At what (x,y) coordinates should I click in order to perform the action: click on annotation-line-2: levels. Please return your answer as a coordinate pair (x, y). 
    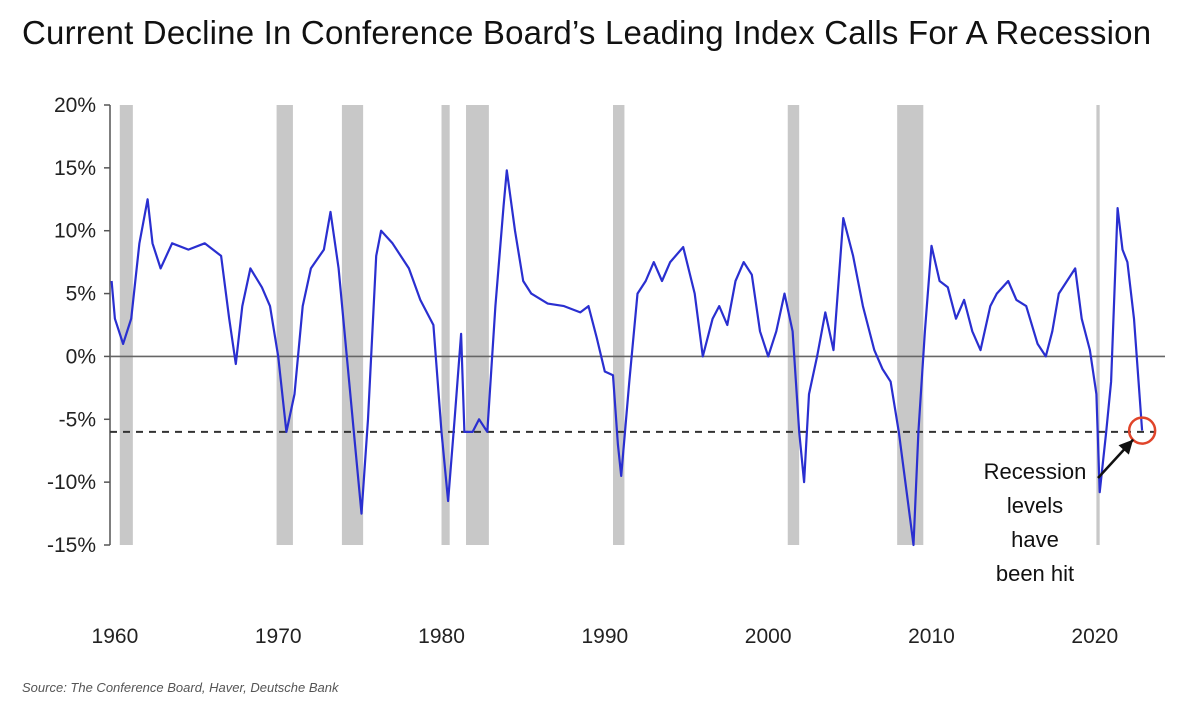
    Looking at the image, I should click on (1035, 505).